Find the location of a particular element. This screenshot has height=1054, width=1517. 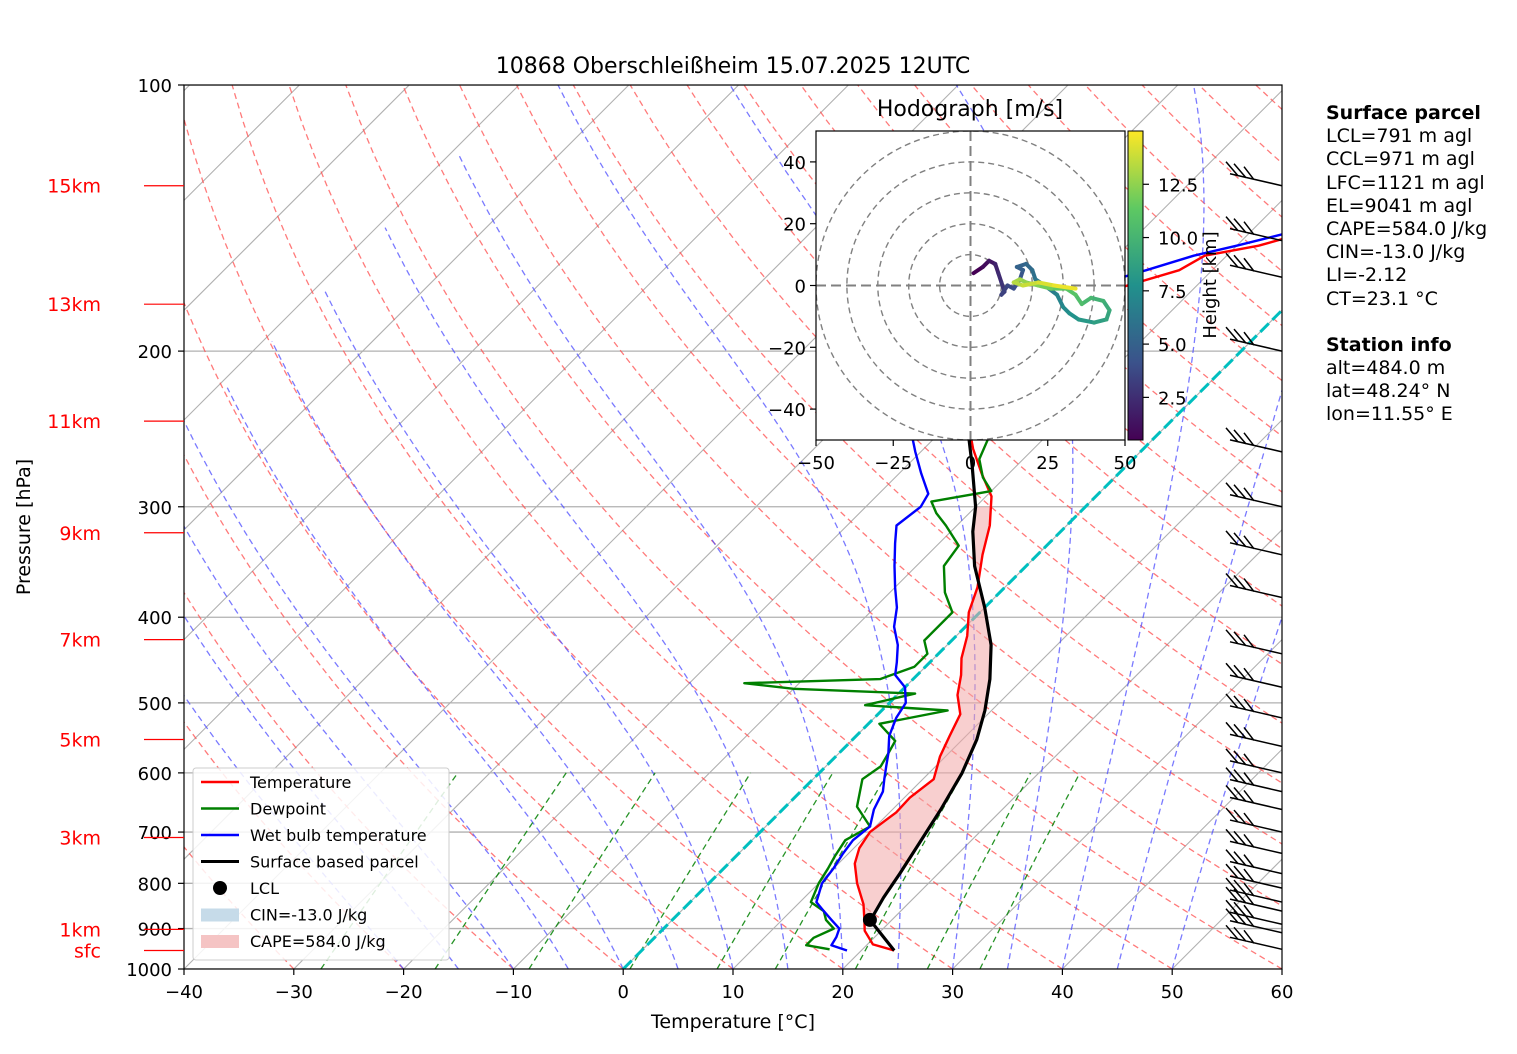

height-label: sfc is located at coordinates (87, 952).